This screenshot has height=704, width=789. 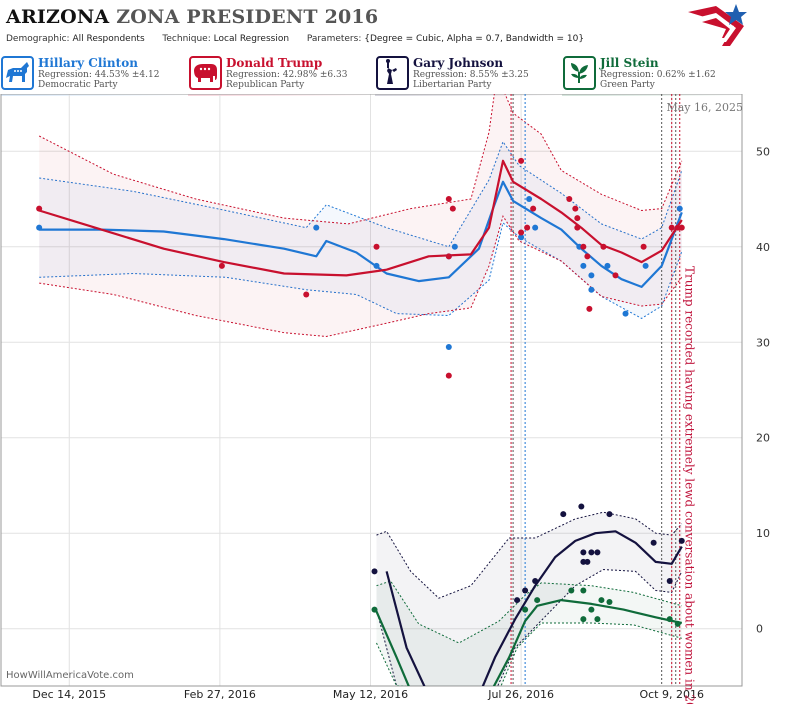 I want to click on liberty-torch-icon, so click(x=392, y=73).